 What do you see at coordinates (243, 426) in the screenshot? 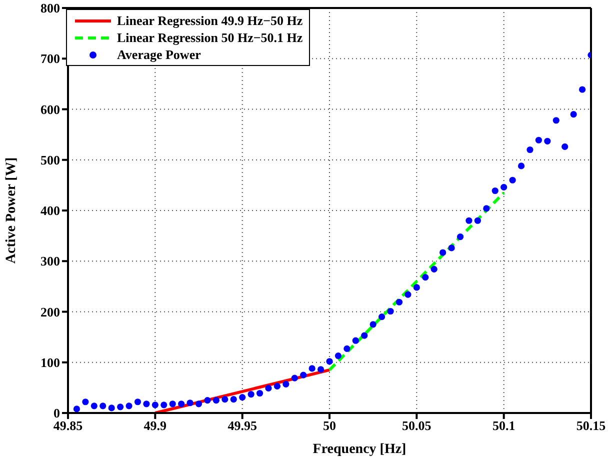
I see `x-tick-label: 49.95` at bounding box center [243, 426].